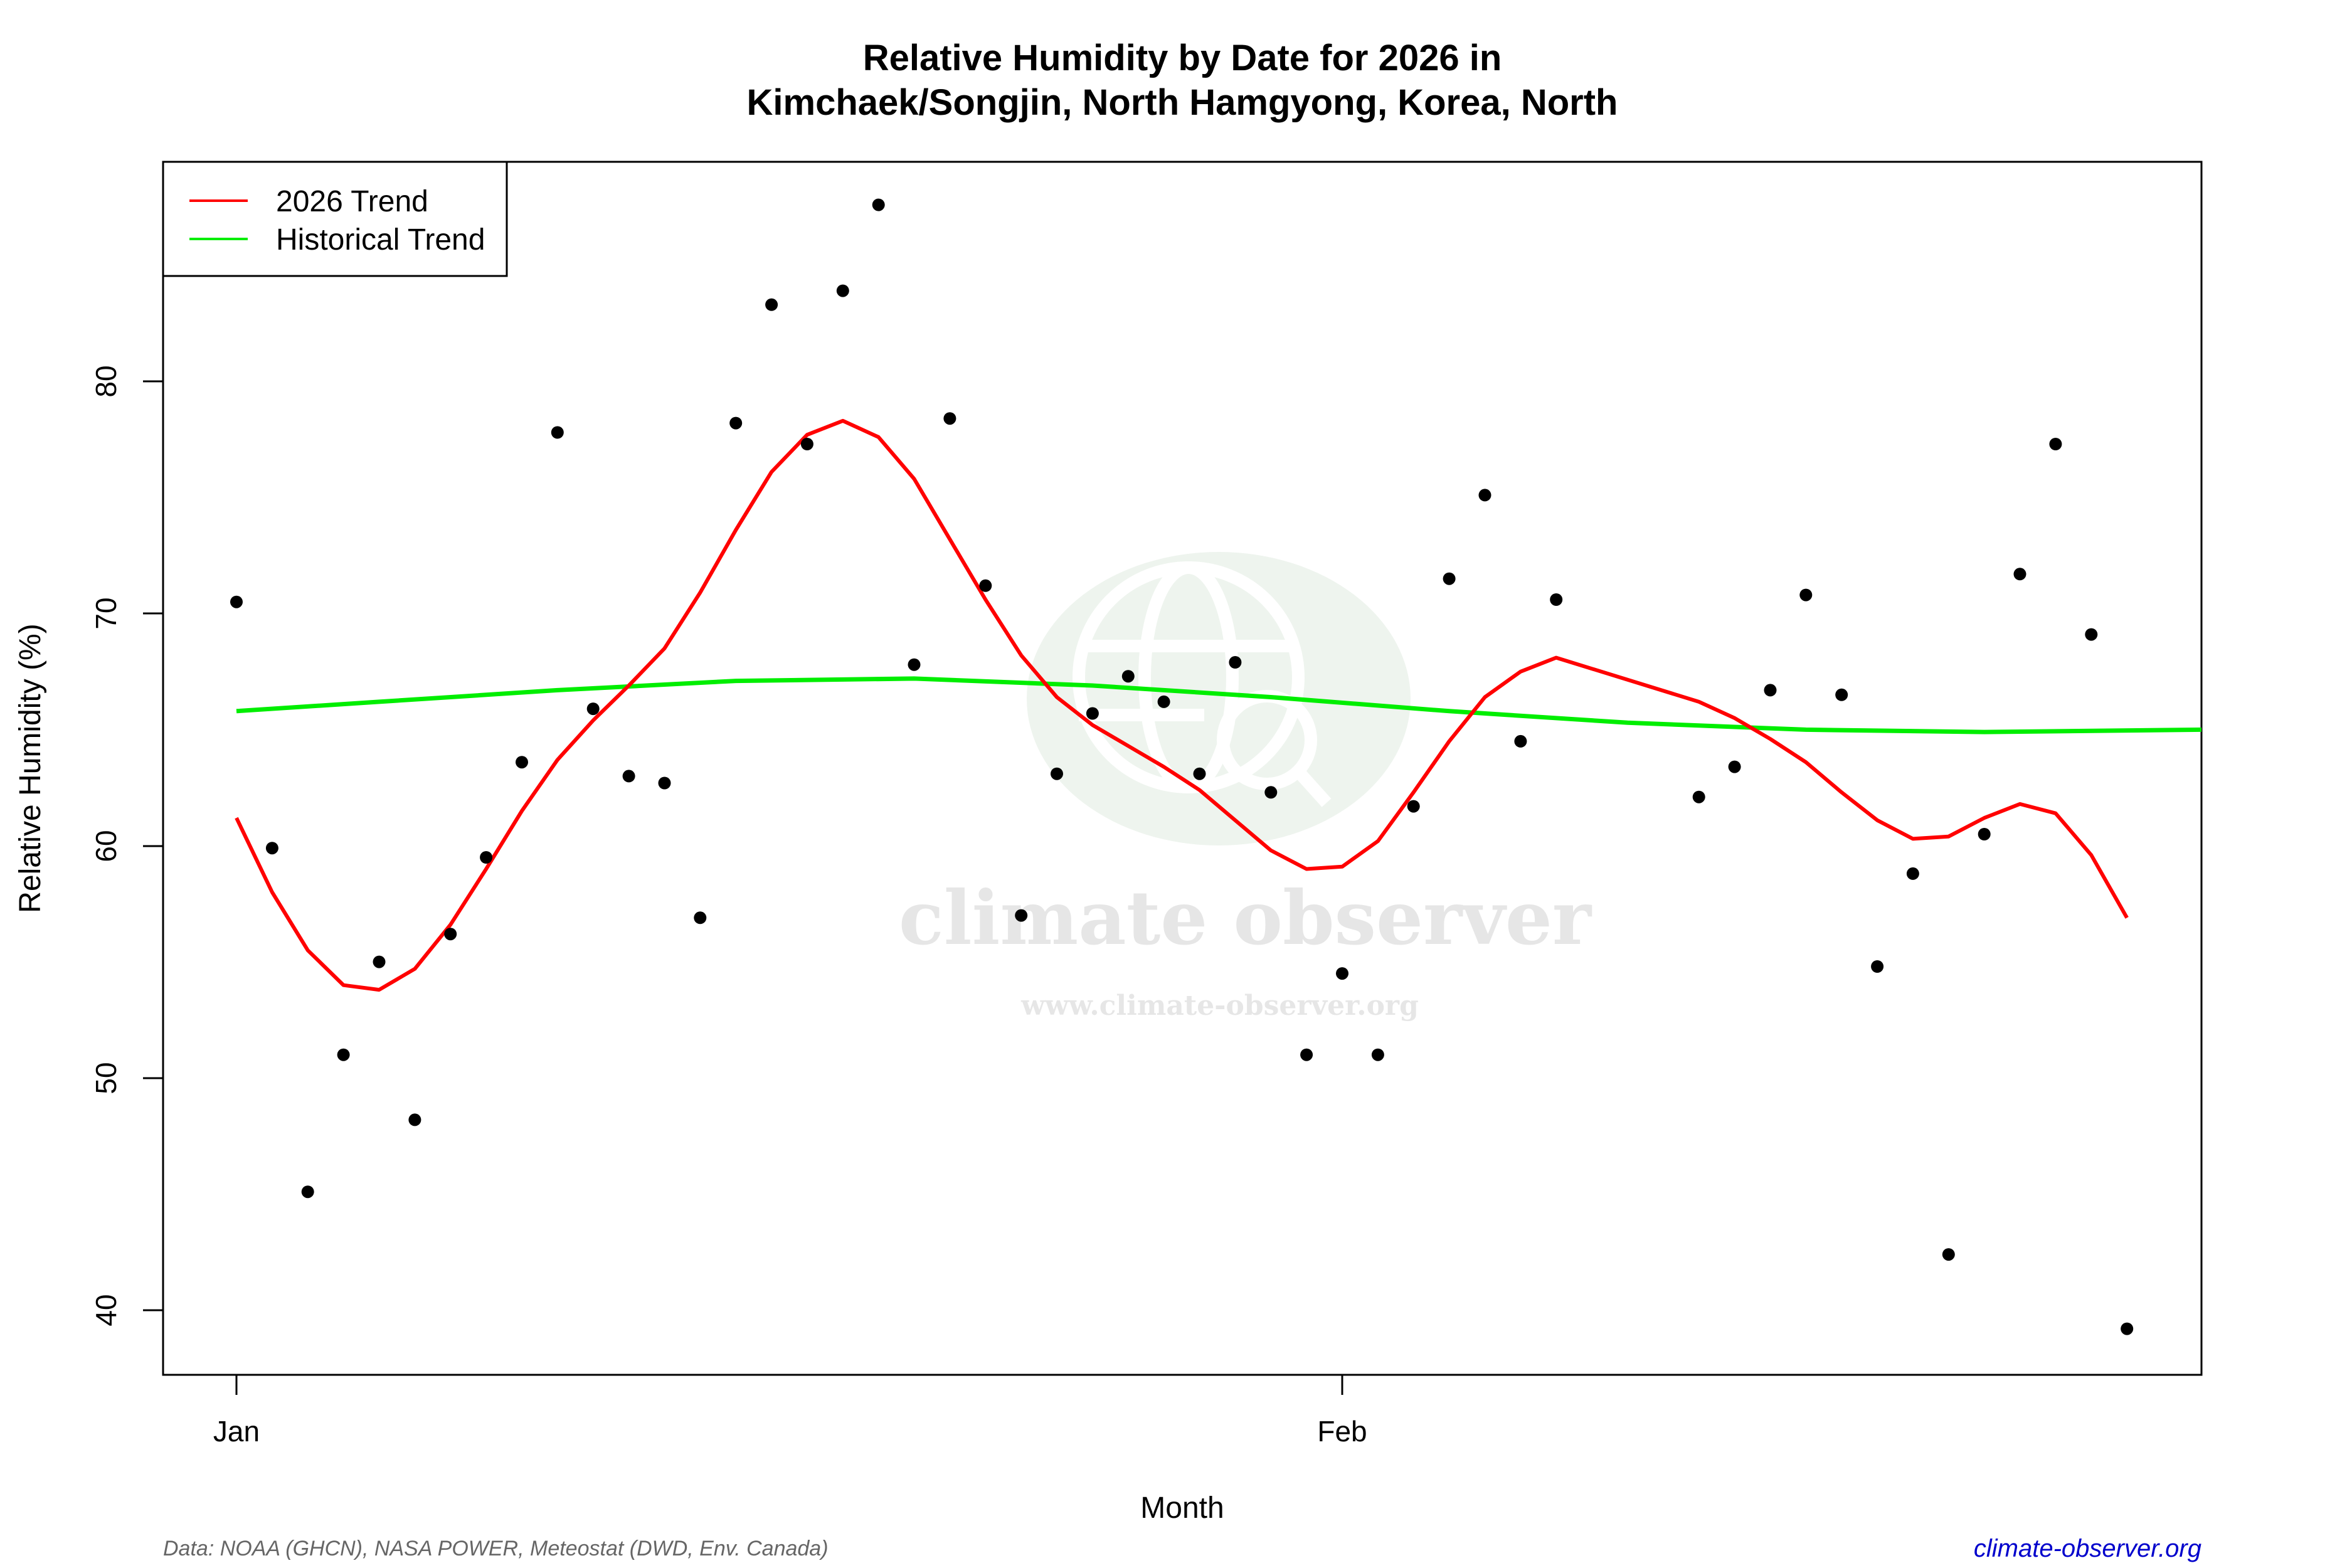 The height and width of the screenshot is (1568, 2352). Describe the element at coordinates (1245, 917) in the screenshot. I see `watermark-text: climate observer` at that location.